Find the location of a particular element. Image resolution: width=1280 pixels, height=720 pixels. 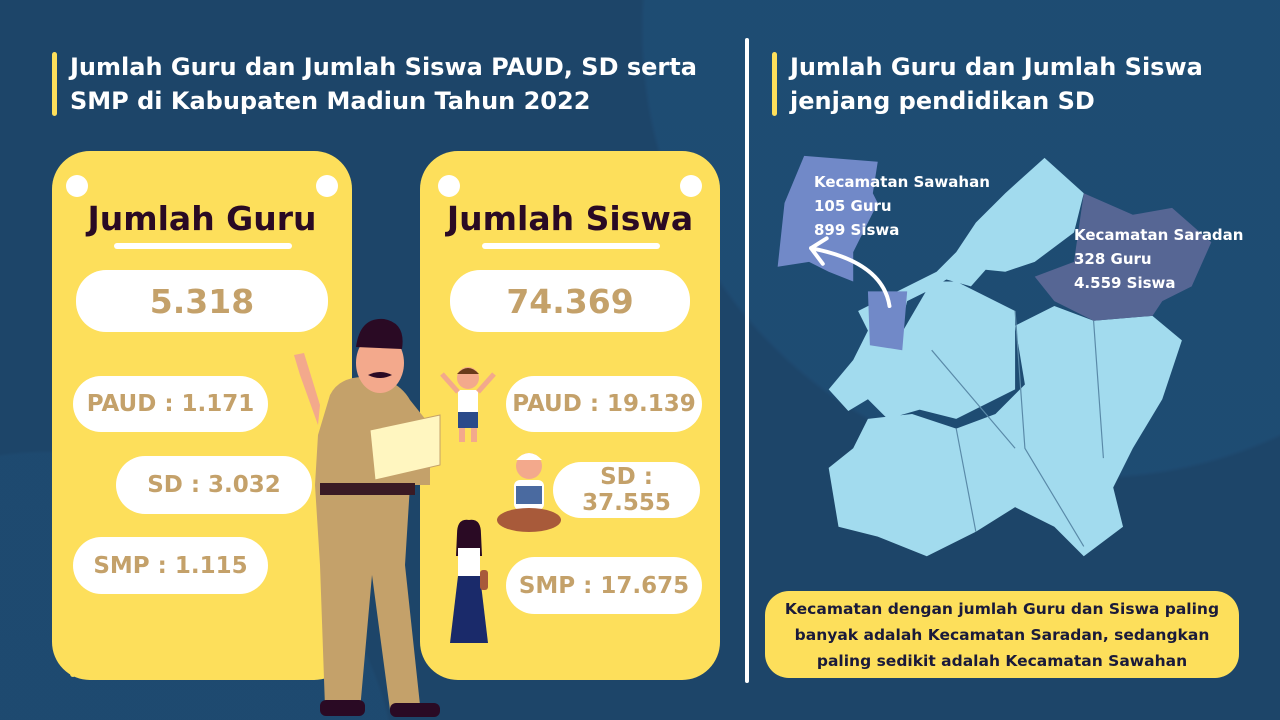

arrow-icon is located at coordinates (850, 272).